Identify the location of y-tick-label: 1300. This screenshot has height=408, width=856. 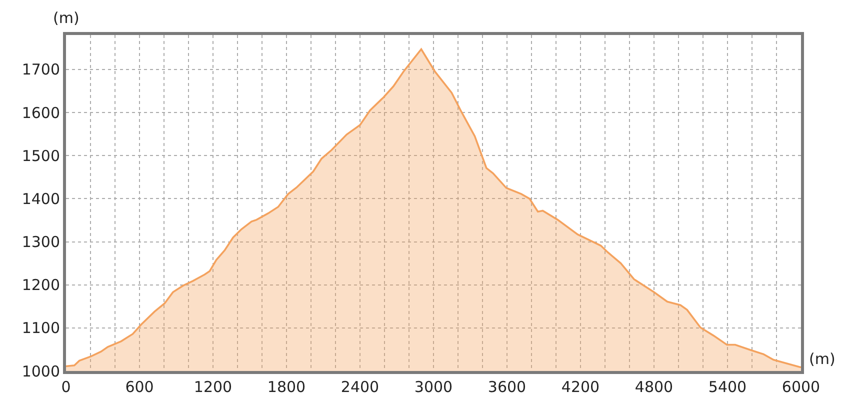
(41, 242).